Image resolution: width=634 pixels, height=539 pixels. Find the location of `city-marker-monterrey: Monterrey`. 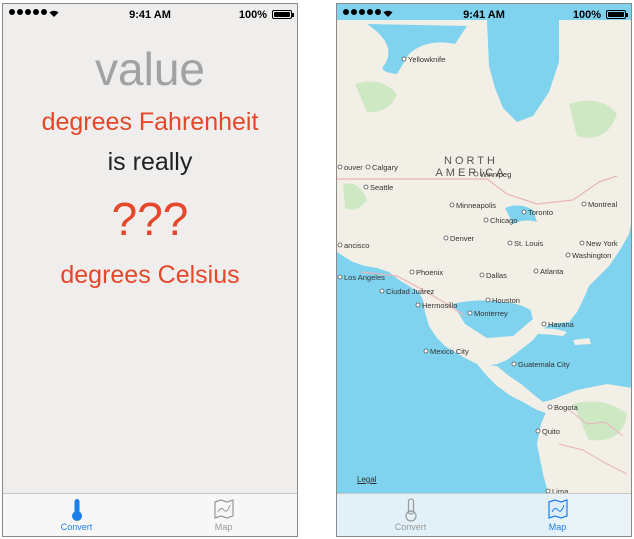

city-marker-monterrey: Monterrey is located at coordinates (487, 313).